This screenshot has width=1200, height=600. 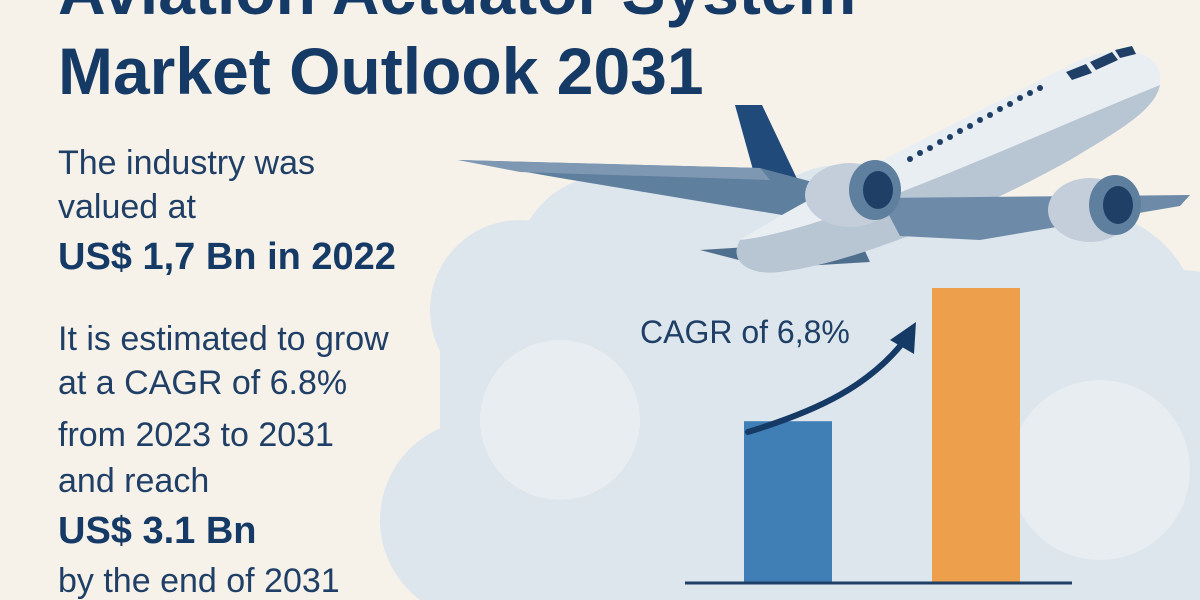 I want to click on valued-text-line-2: valued at, so click(x=127, y=207).